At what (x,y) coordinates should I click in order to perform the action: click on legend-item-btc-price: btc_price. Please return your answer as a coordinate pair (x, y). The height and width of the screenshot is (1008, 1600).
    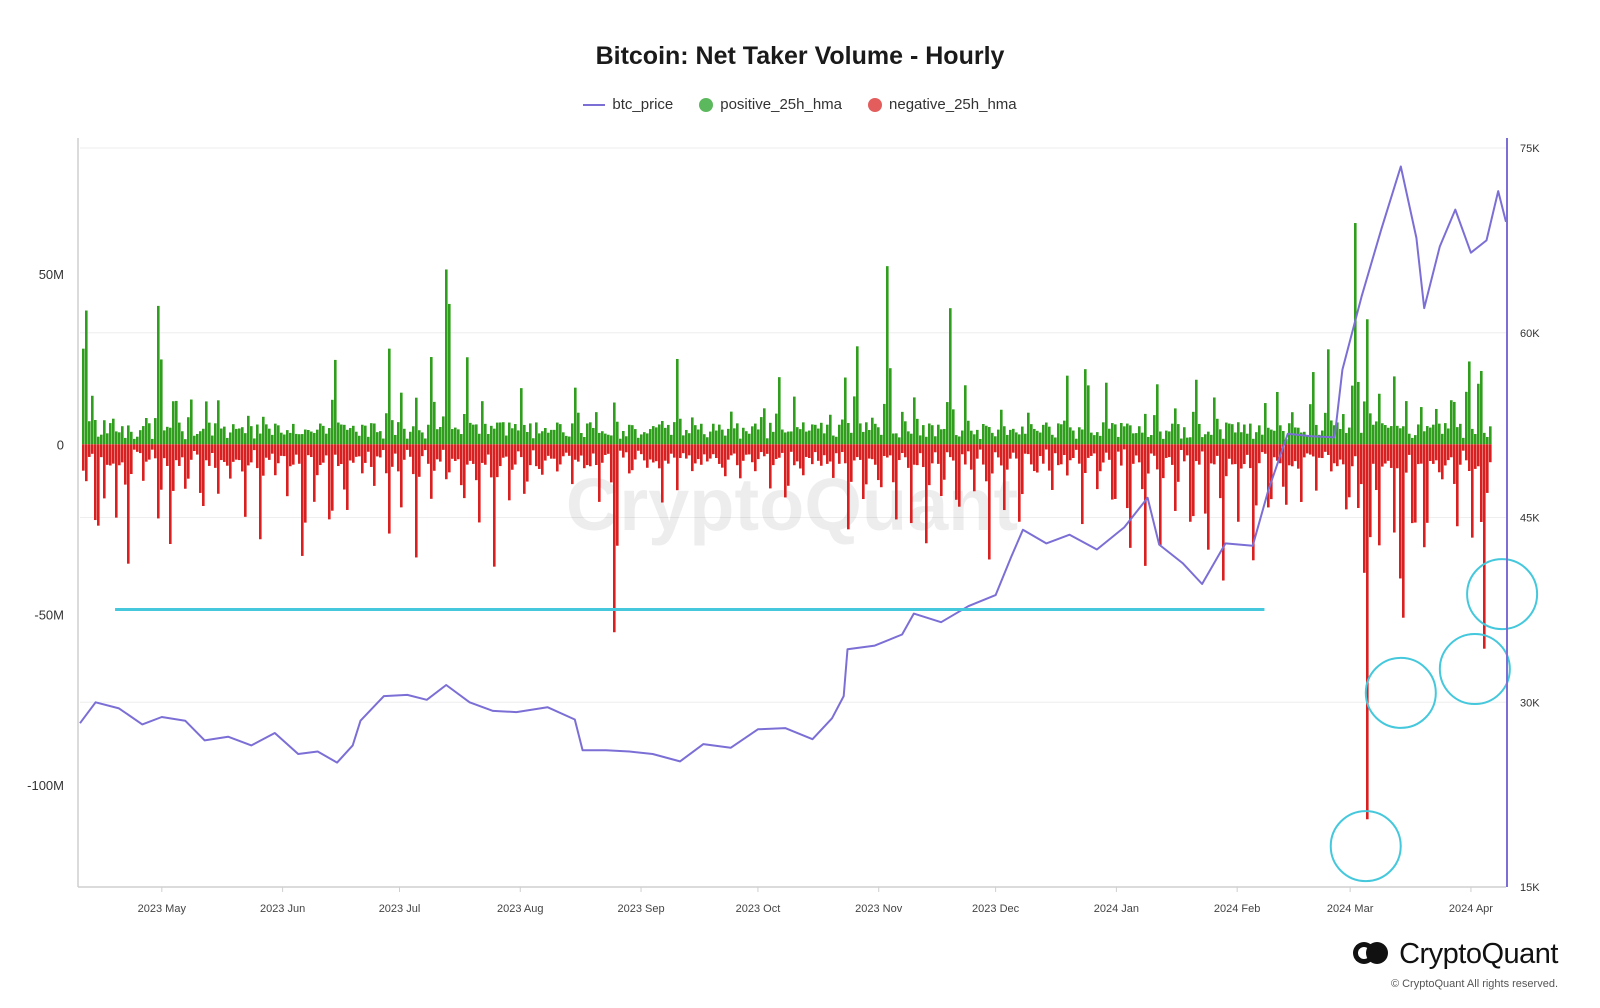
    Looking at the image, I should click on (628, 104).